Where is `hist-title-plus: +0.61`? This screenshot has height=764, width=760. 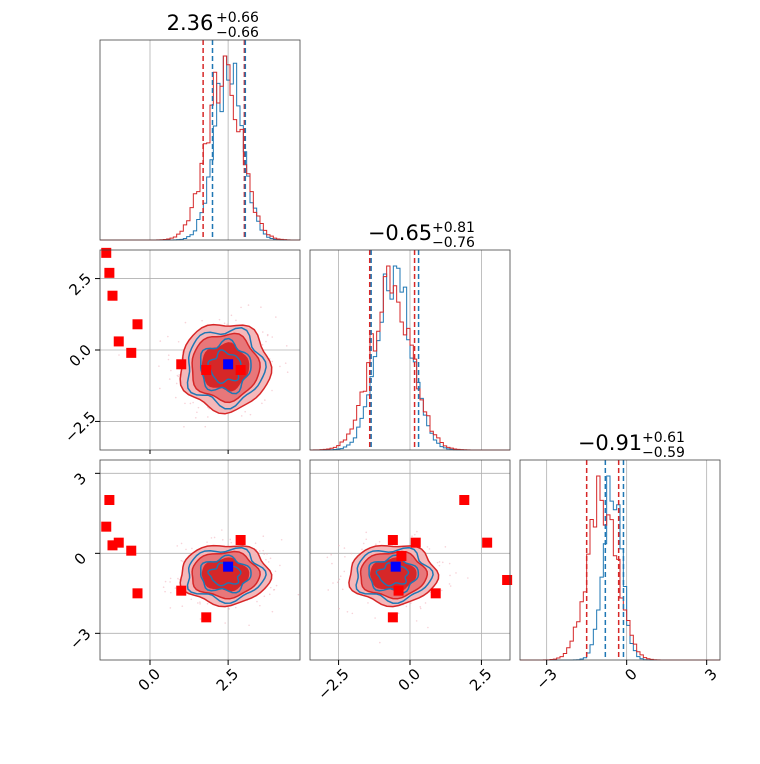 hist-title-plus: +0.61 is located at coordinates (663, 438).